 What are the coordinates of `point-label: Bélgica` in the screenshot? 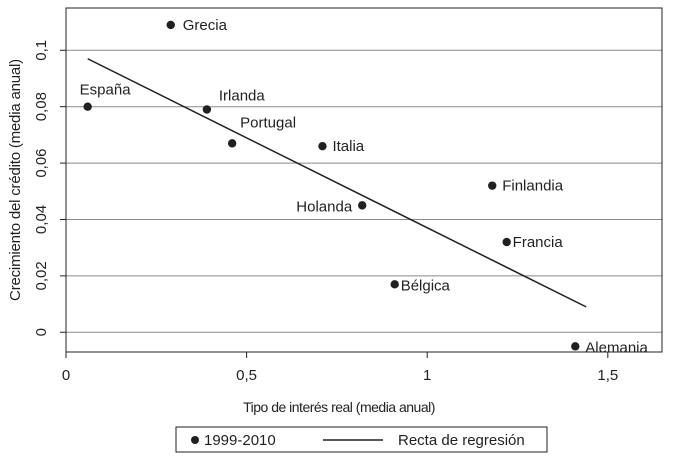 It's located at (426, 285).